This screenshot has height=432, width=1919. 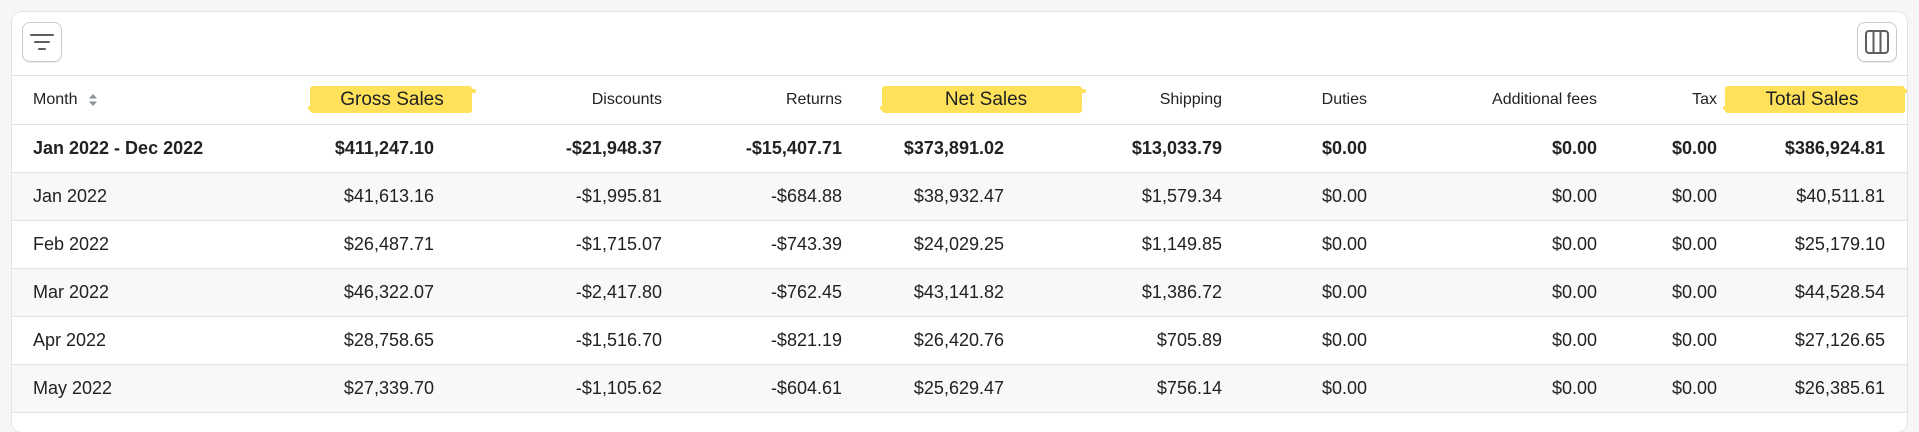 I want to click on month-cell: Jan 2022 - Dec 2022, so click(x=118, y=147).